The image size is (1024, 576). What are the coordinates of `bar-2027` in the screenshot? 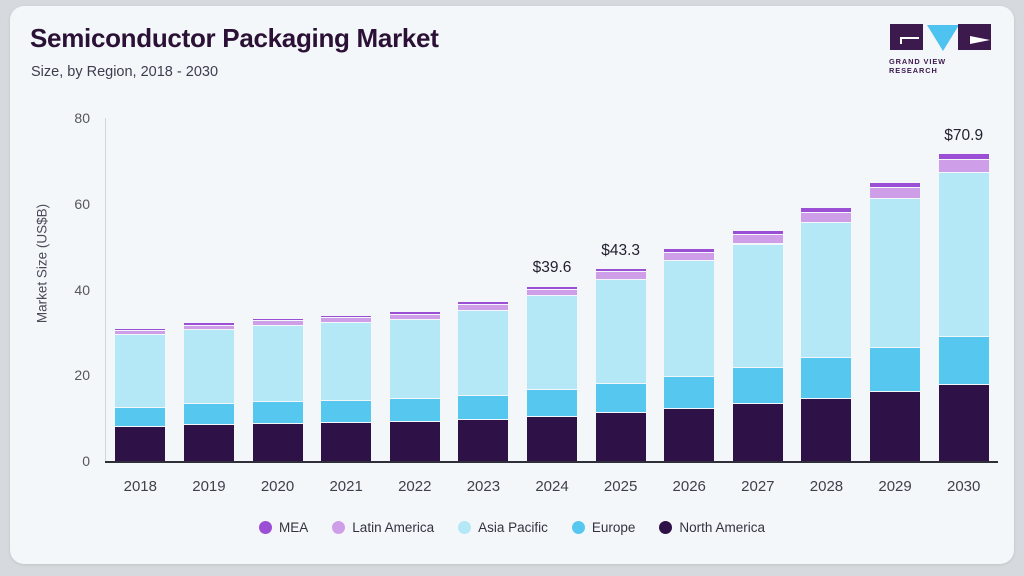 It's located at (757, 346).